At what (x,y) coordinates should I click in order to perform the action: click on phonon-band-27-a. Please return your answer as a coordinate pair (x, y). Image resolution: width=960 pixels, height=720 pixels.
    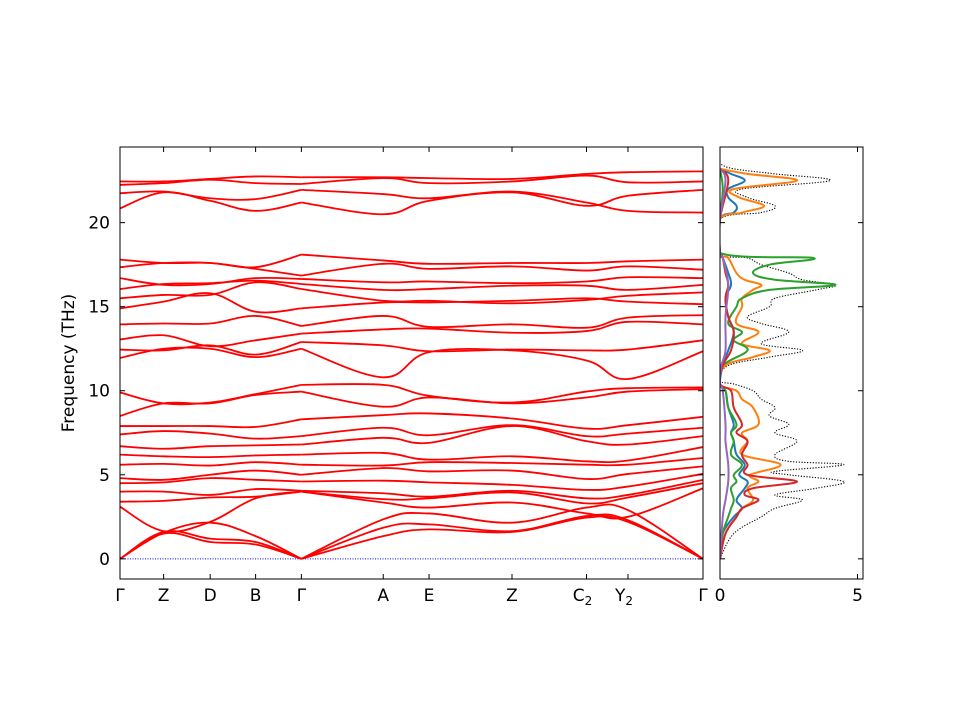
    Looking at the image, I should click on (211, 194).